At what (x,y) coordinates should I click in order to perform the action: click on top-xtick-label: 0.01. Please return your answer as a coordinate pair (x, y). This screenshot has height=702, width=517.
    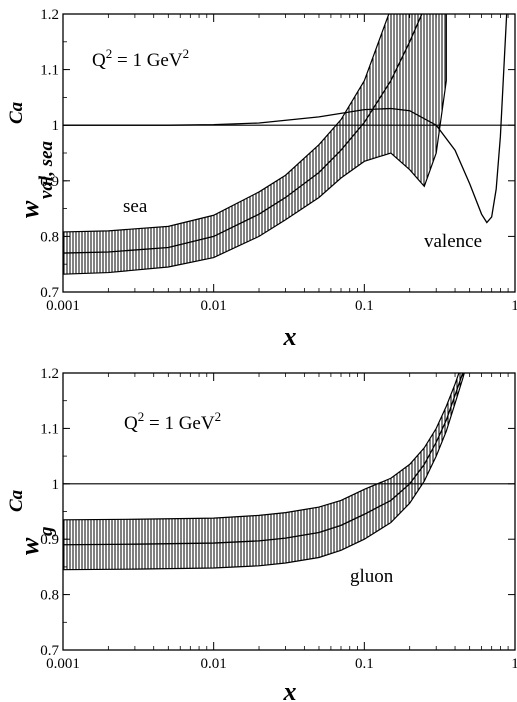
    Looking at the image, I should click on (214, 306).